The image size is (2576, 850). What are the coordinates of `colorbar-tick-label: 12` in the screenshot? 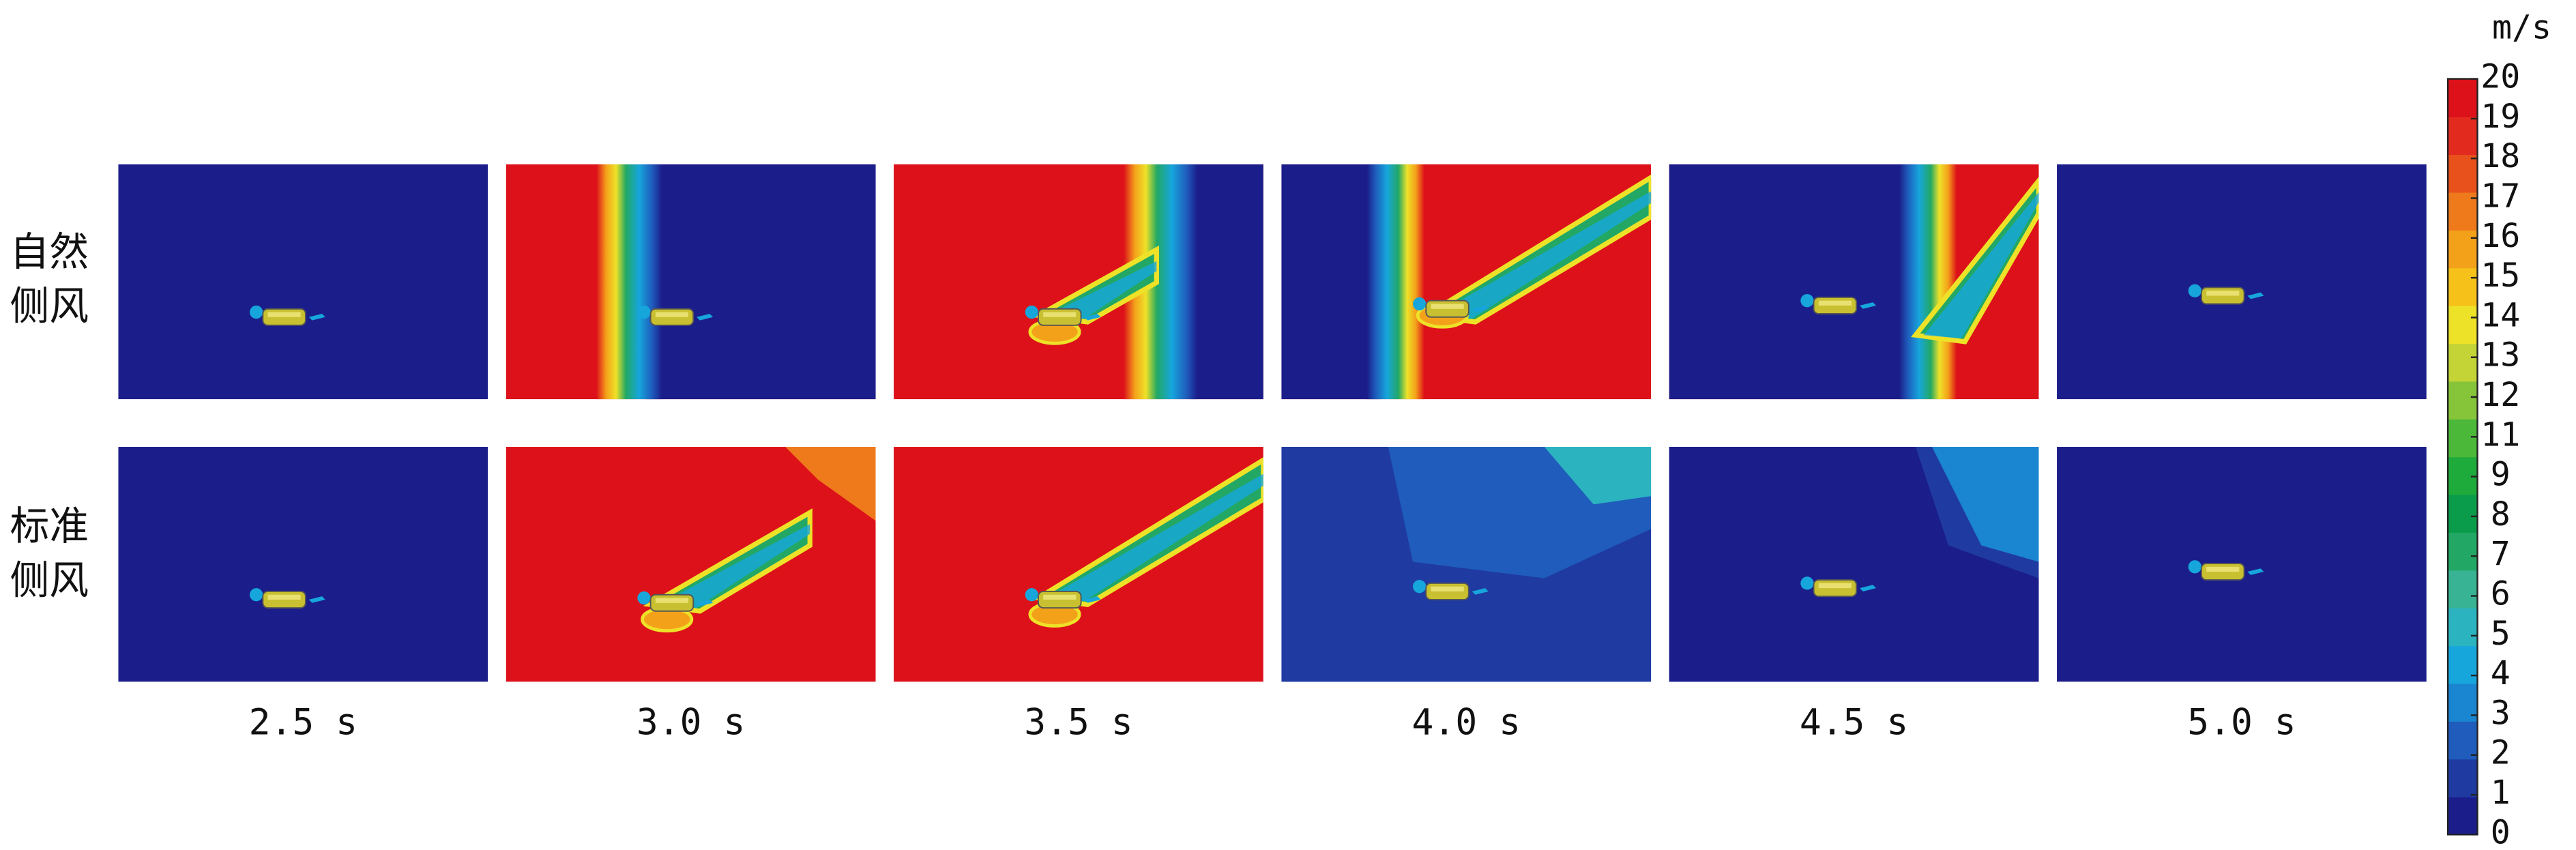 It's located at (2500, 395).